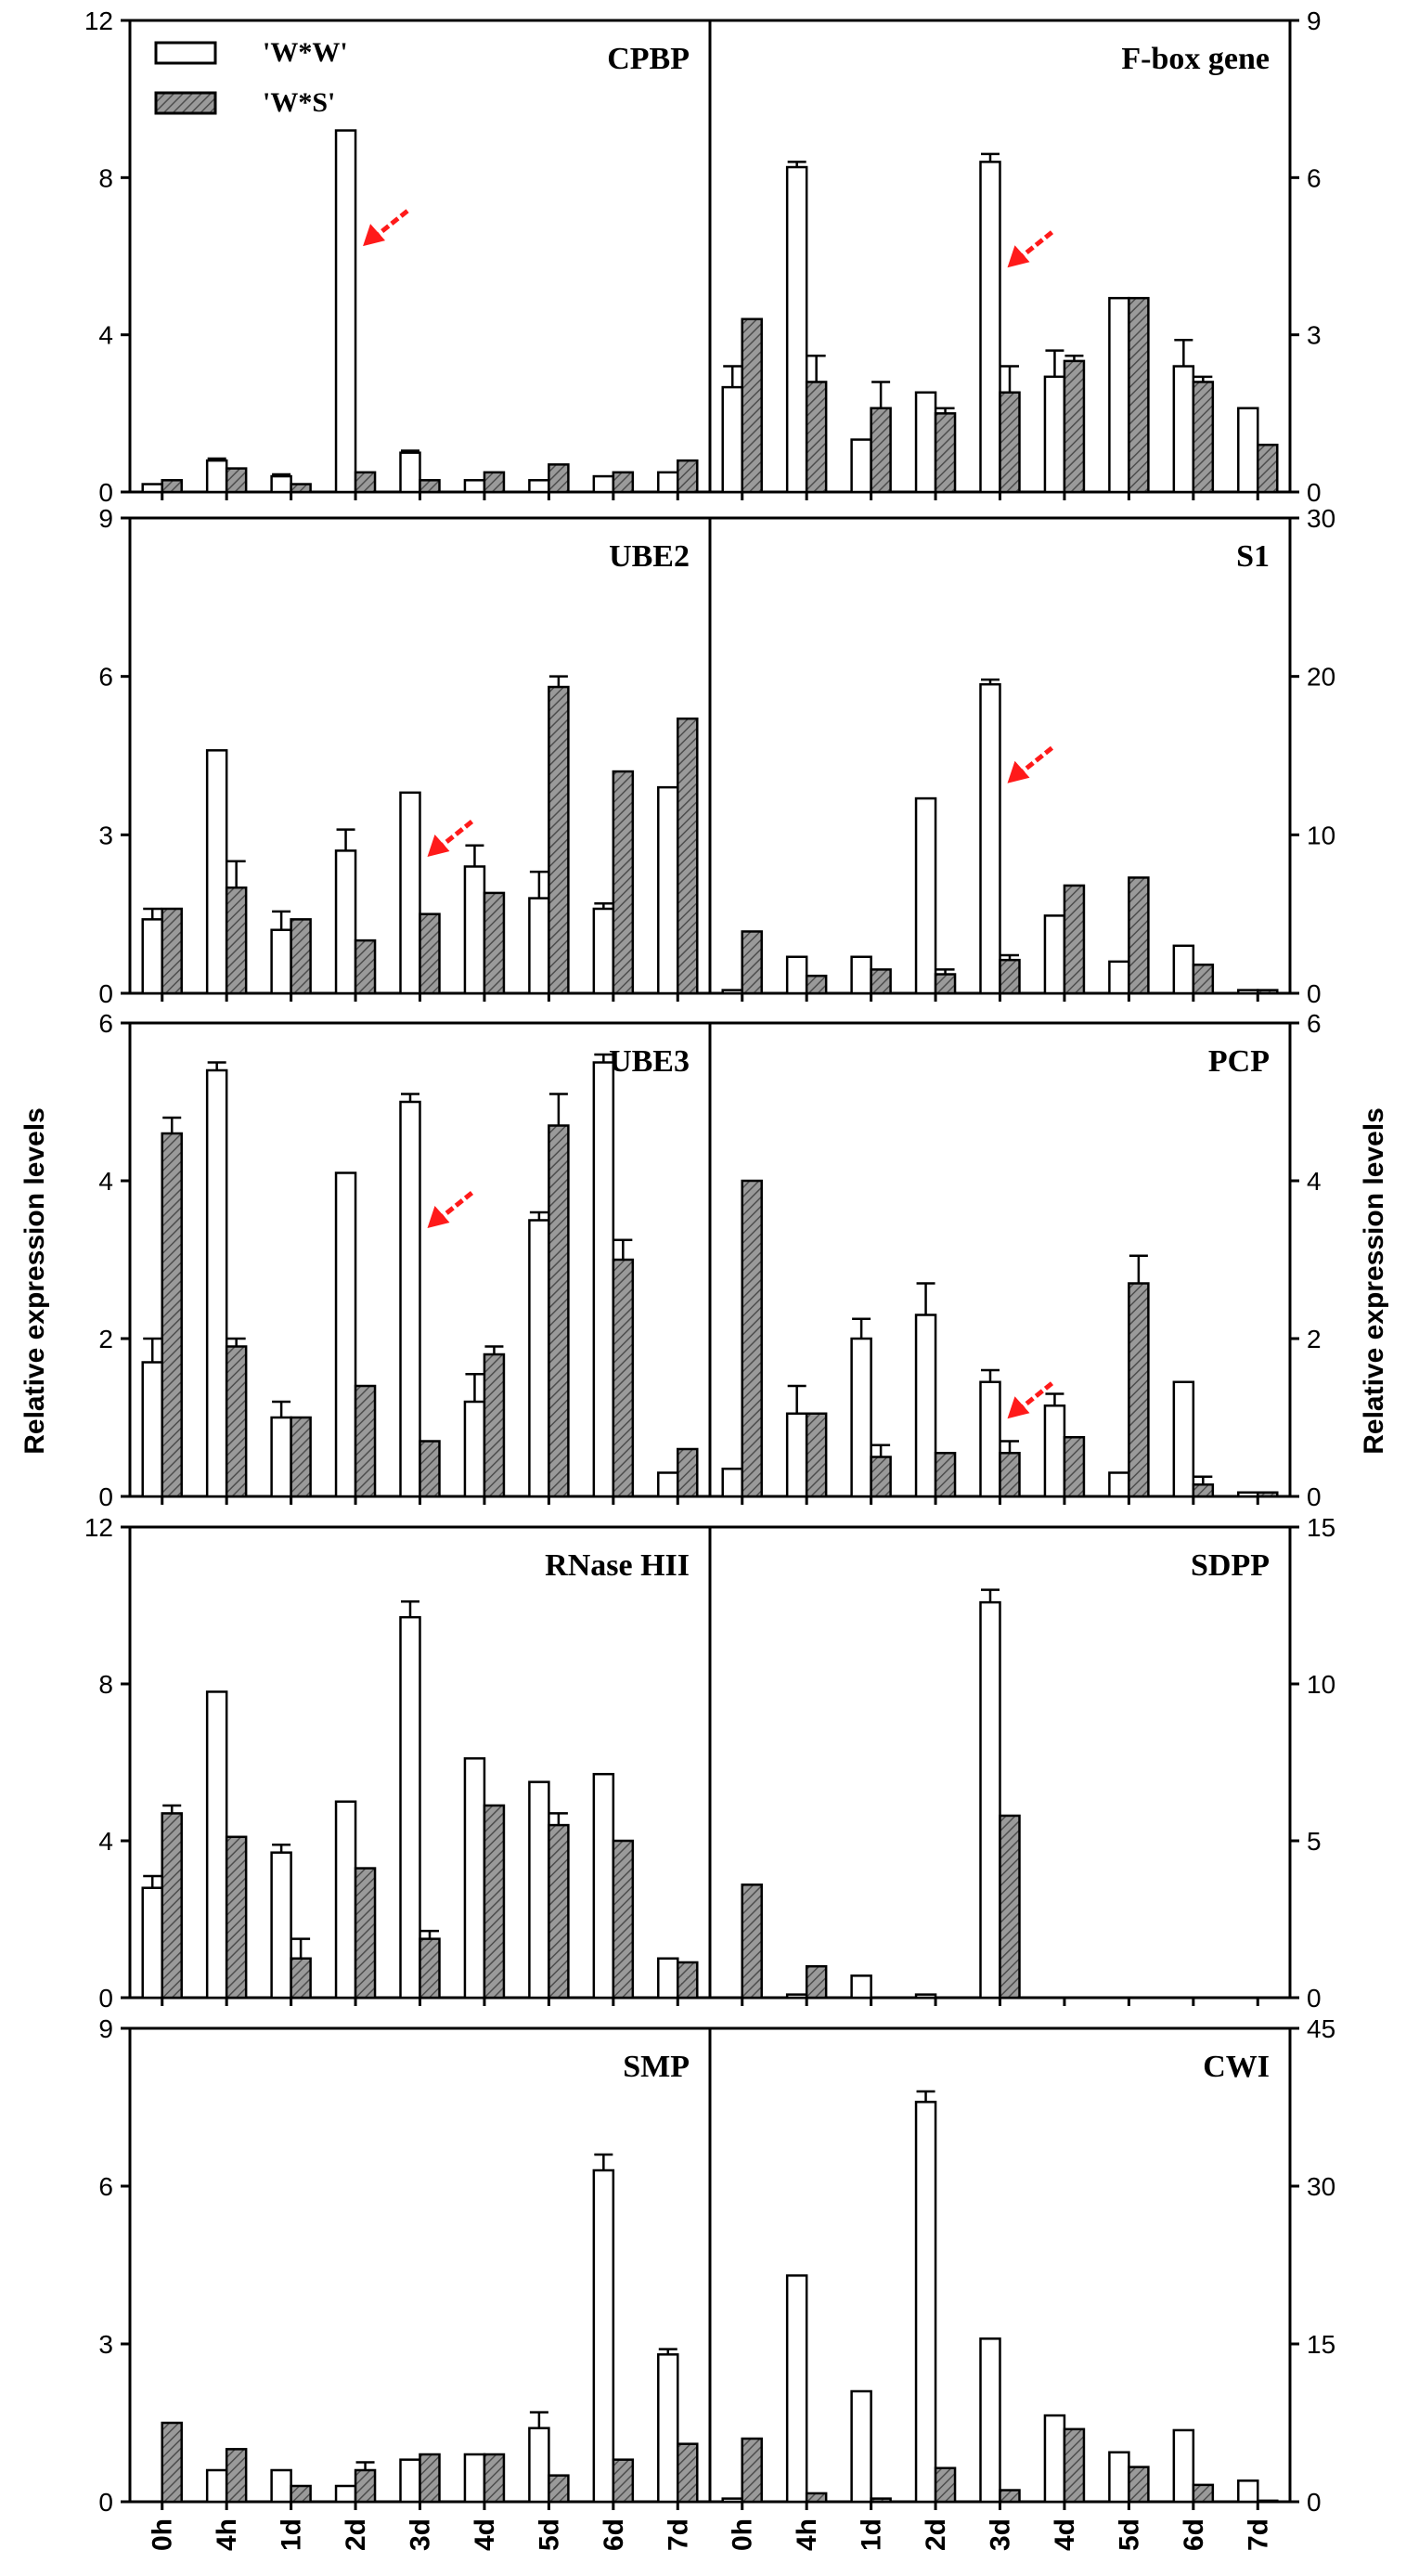 Image resolution: width=1406 pixels, height=2576 pixels. Describe the element at coordinates (1022, 2265) in the screenshot. I see `panel-cwi: CWI 0 15 30 45` at that location.